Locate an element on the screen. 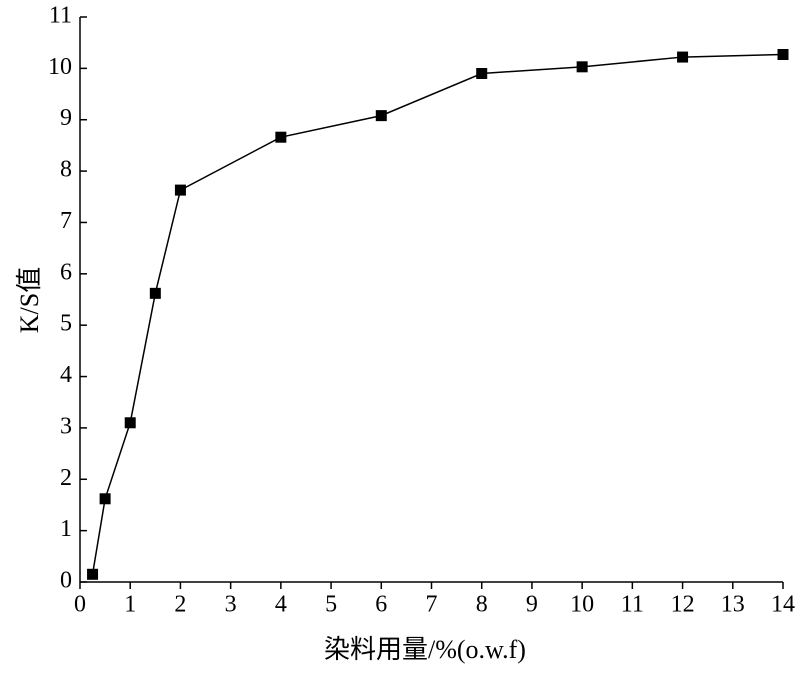 The image size is (800, 680). y-tick-label: 7 is located at coordinates (66, 221).